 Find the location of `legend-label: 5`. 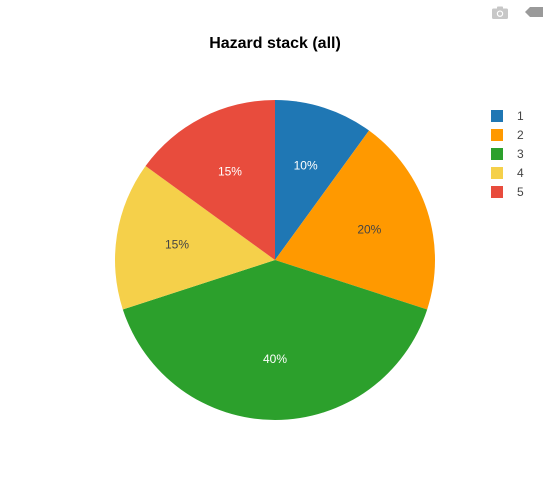

legend-label: 5 is located at coordinates (520, 191).